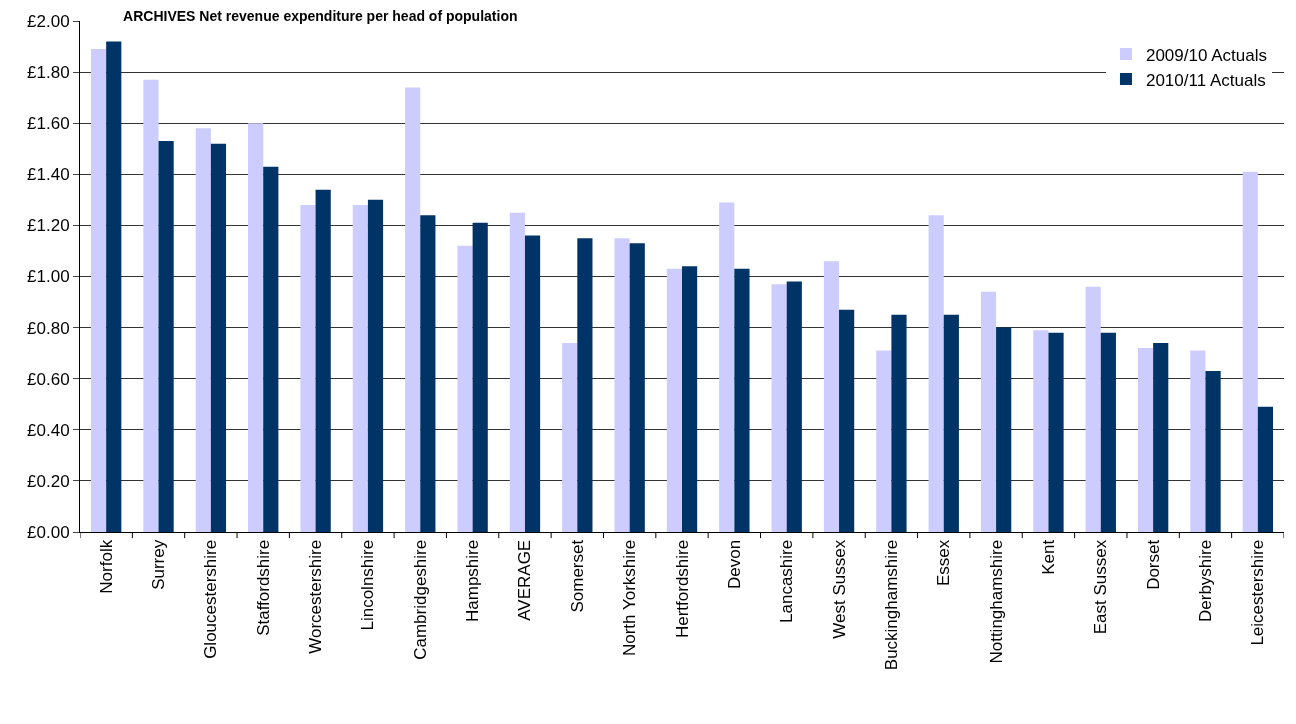  What do you see at coordinates (420, 599) in the screenshot?
I see `x-tick-label: Cambridgeshire` at bounding box center [420, 599].